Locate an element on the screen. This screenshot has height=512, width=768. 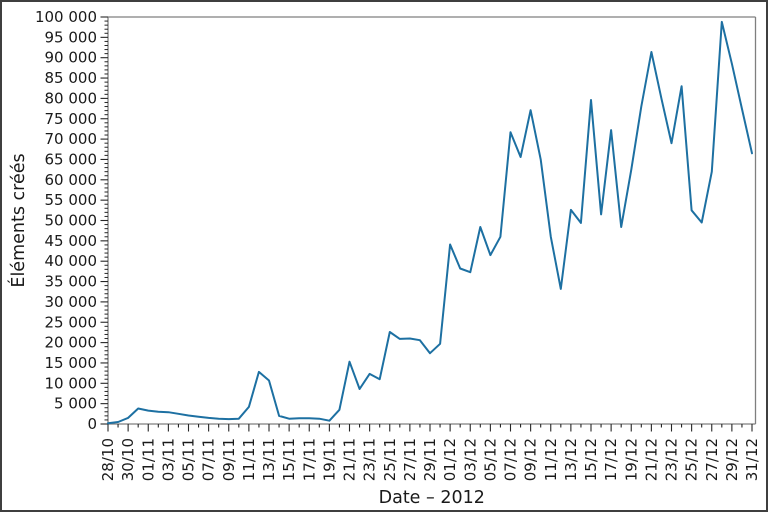
x-tick-label: 05/11 is located at coordinates (189, 459).